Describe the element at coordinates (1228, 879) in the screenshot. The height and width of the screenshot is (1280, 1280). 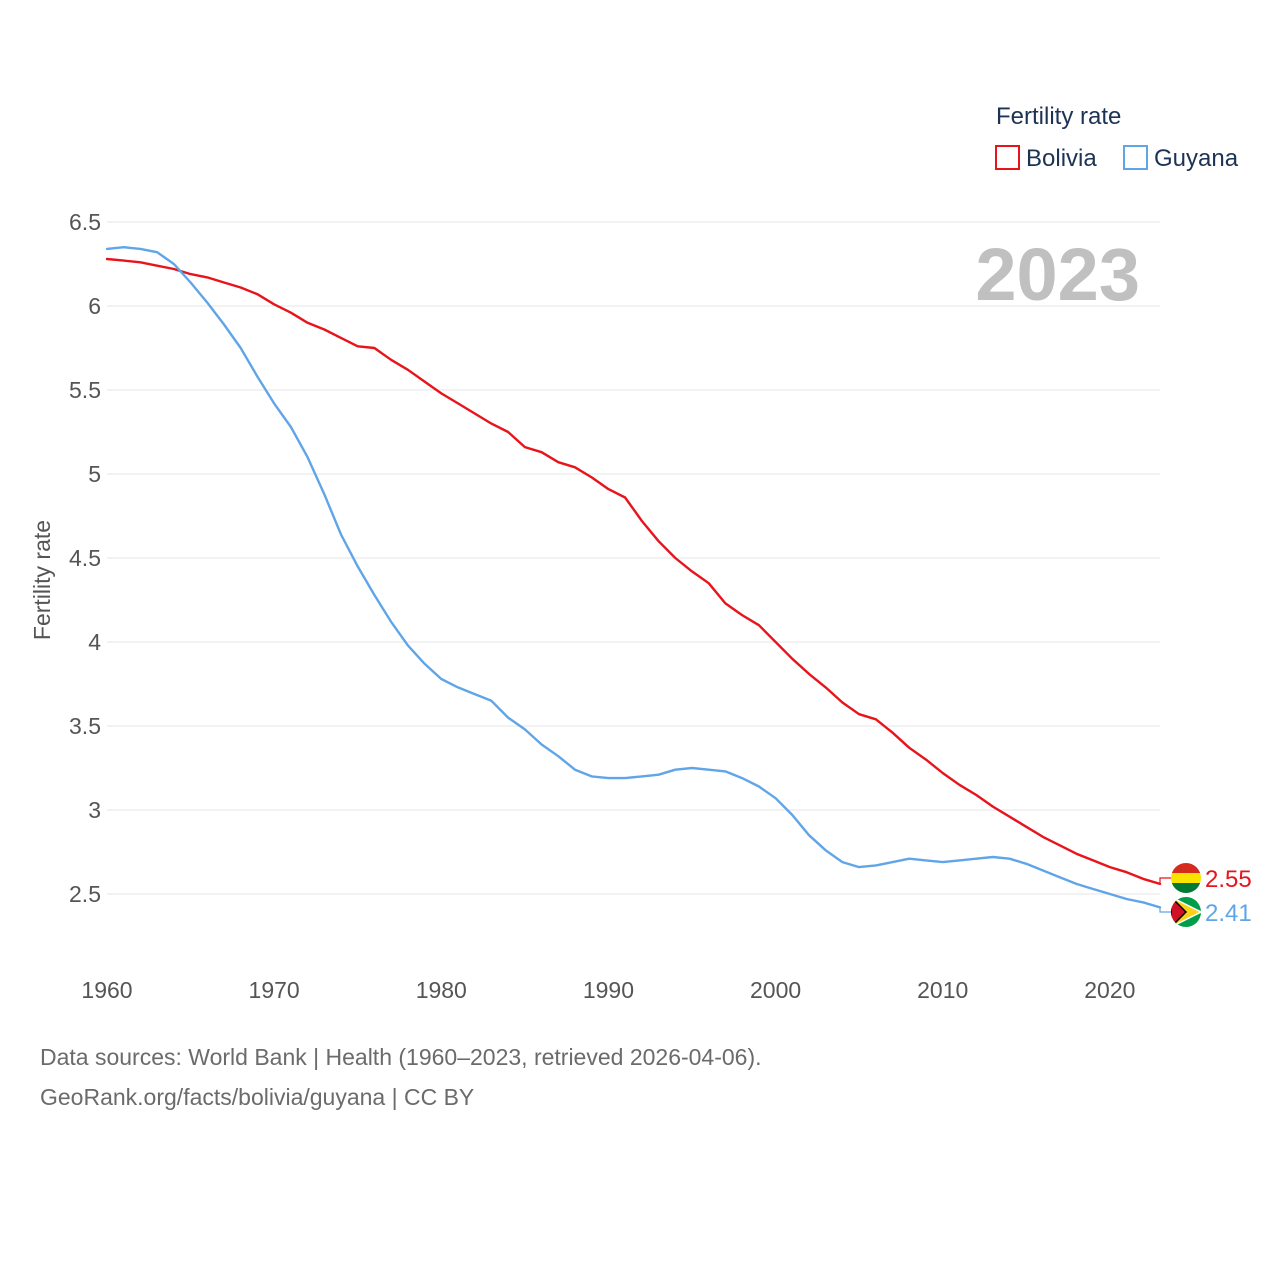
I see `end-value-bolivia: 2.55` at that location.